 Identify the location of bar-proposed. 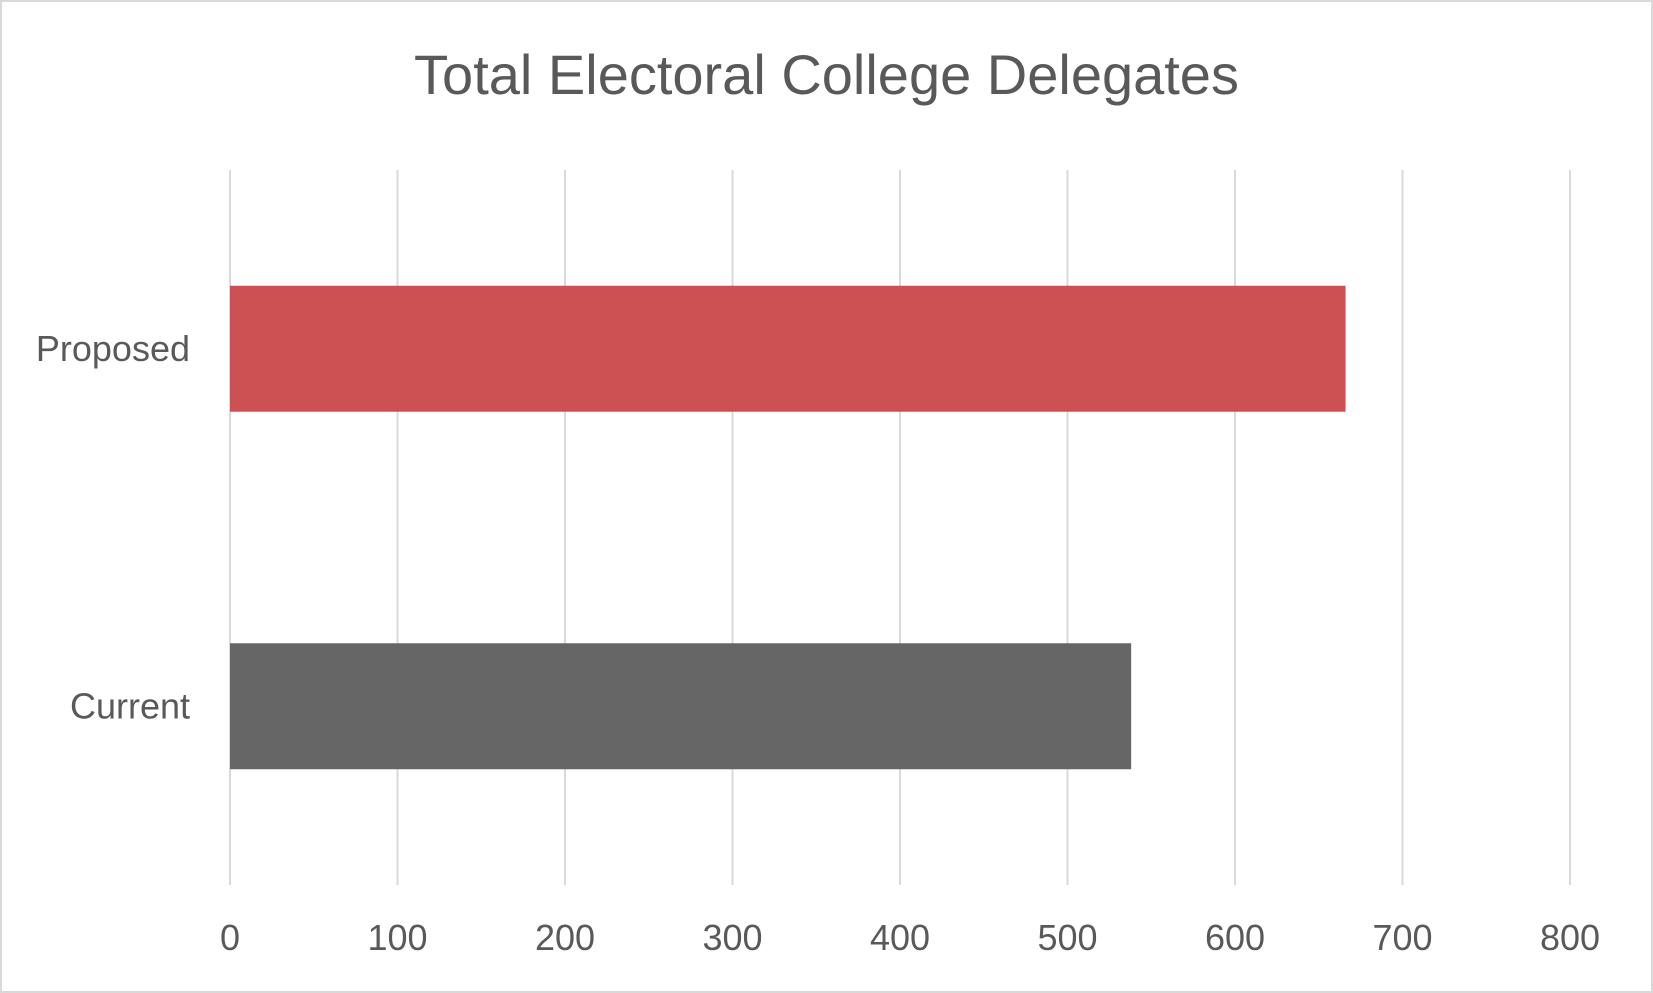
(788, 348).